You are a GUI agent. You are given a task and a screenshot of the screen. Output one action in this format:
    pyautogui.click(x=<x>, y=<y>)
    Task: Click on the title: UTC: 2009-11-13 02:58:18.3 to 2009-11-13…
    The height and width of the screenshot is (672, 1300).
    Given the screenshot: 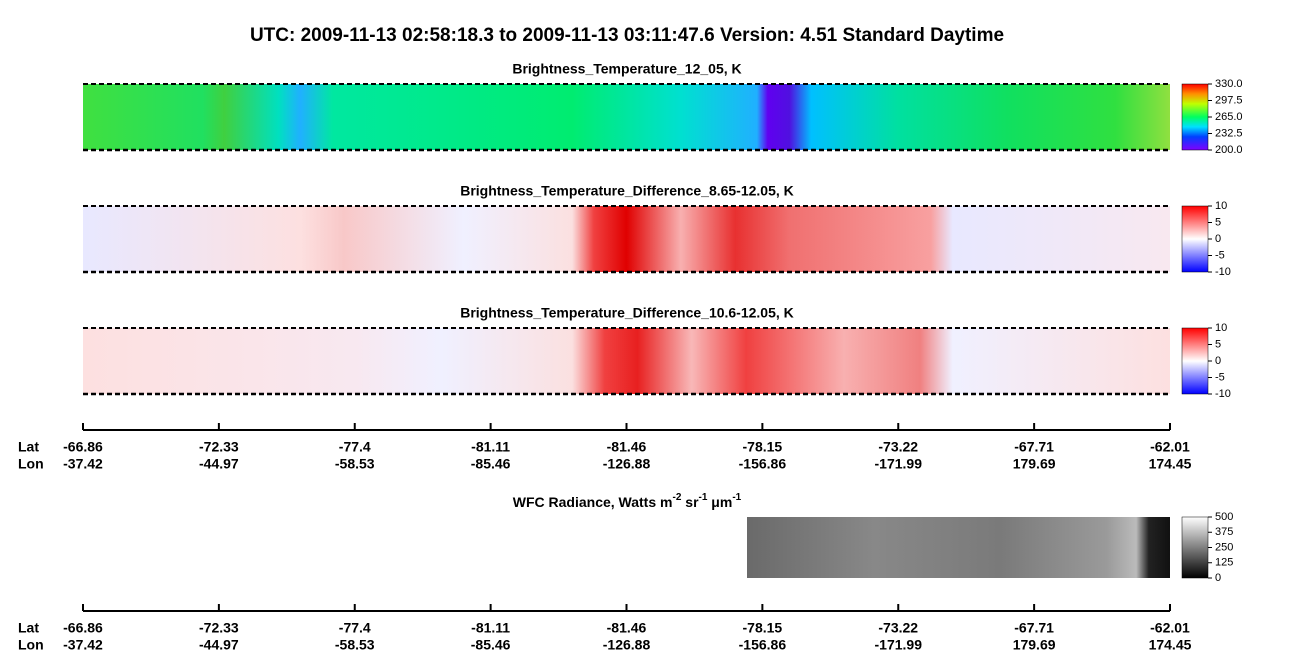 What is the action you would take?
    pyautogui.click(x=627, y=35)
    